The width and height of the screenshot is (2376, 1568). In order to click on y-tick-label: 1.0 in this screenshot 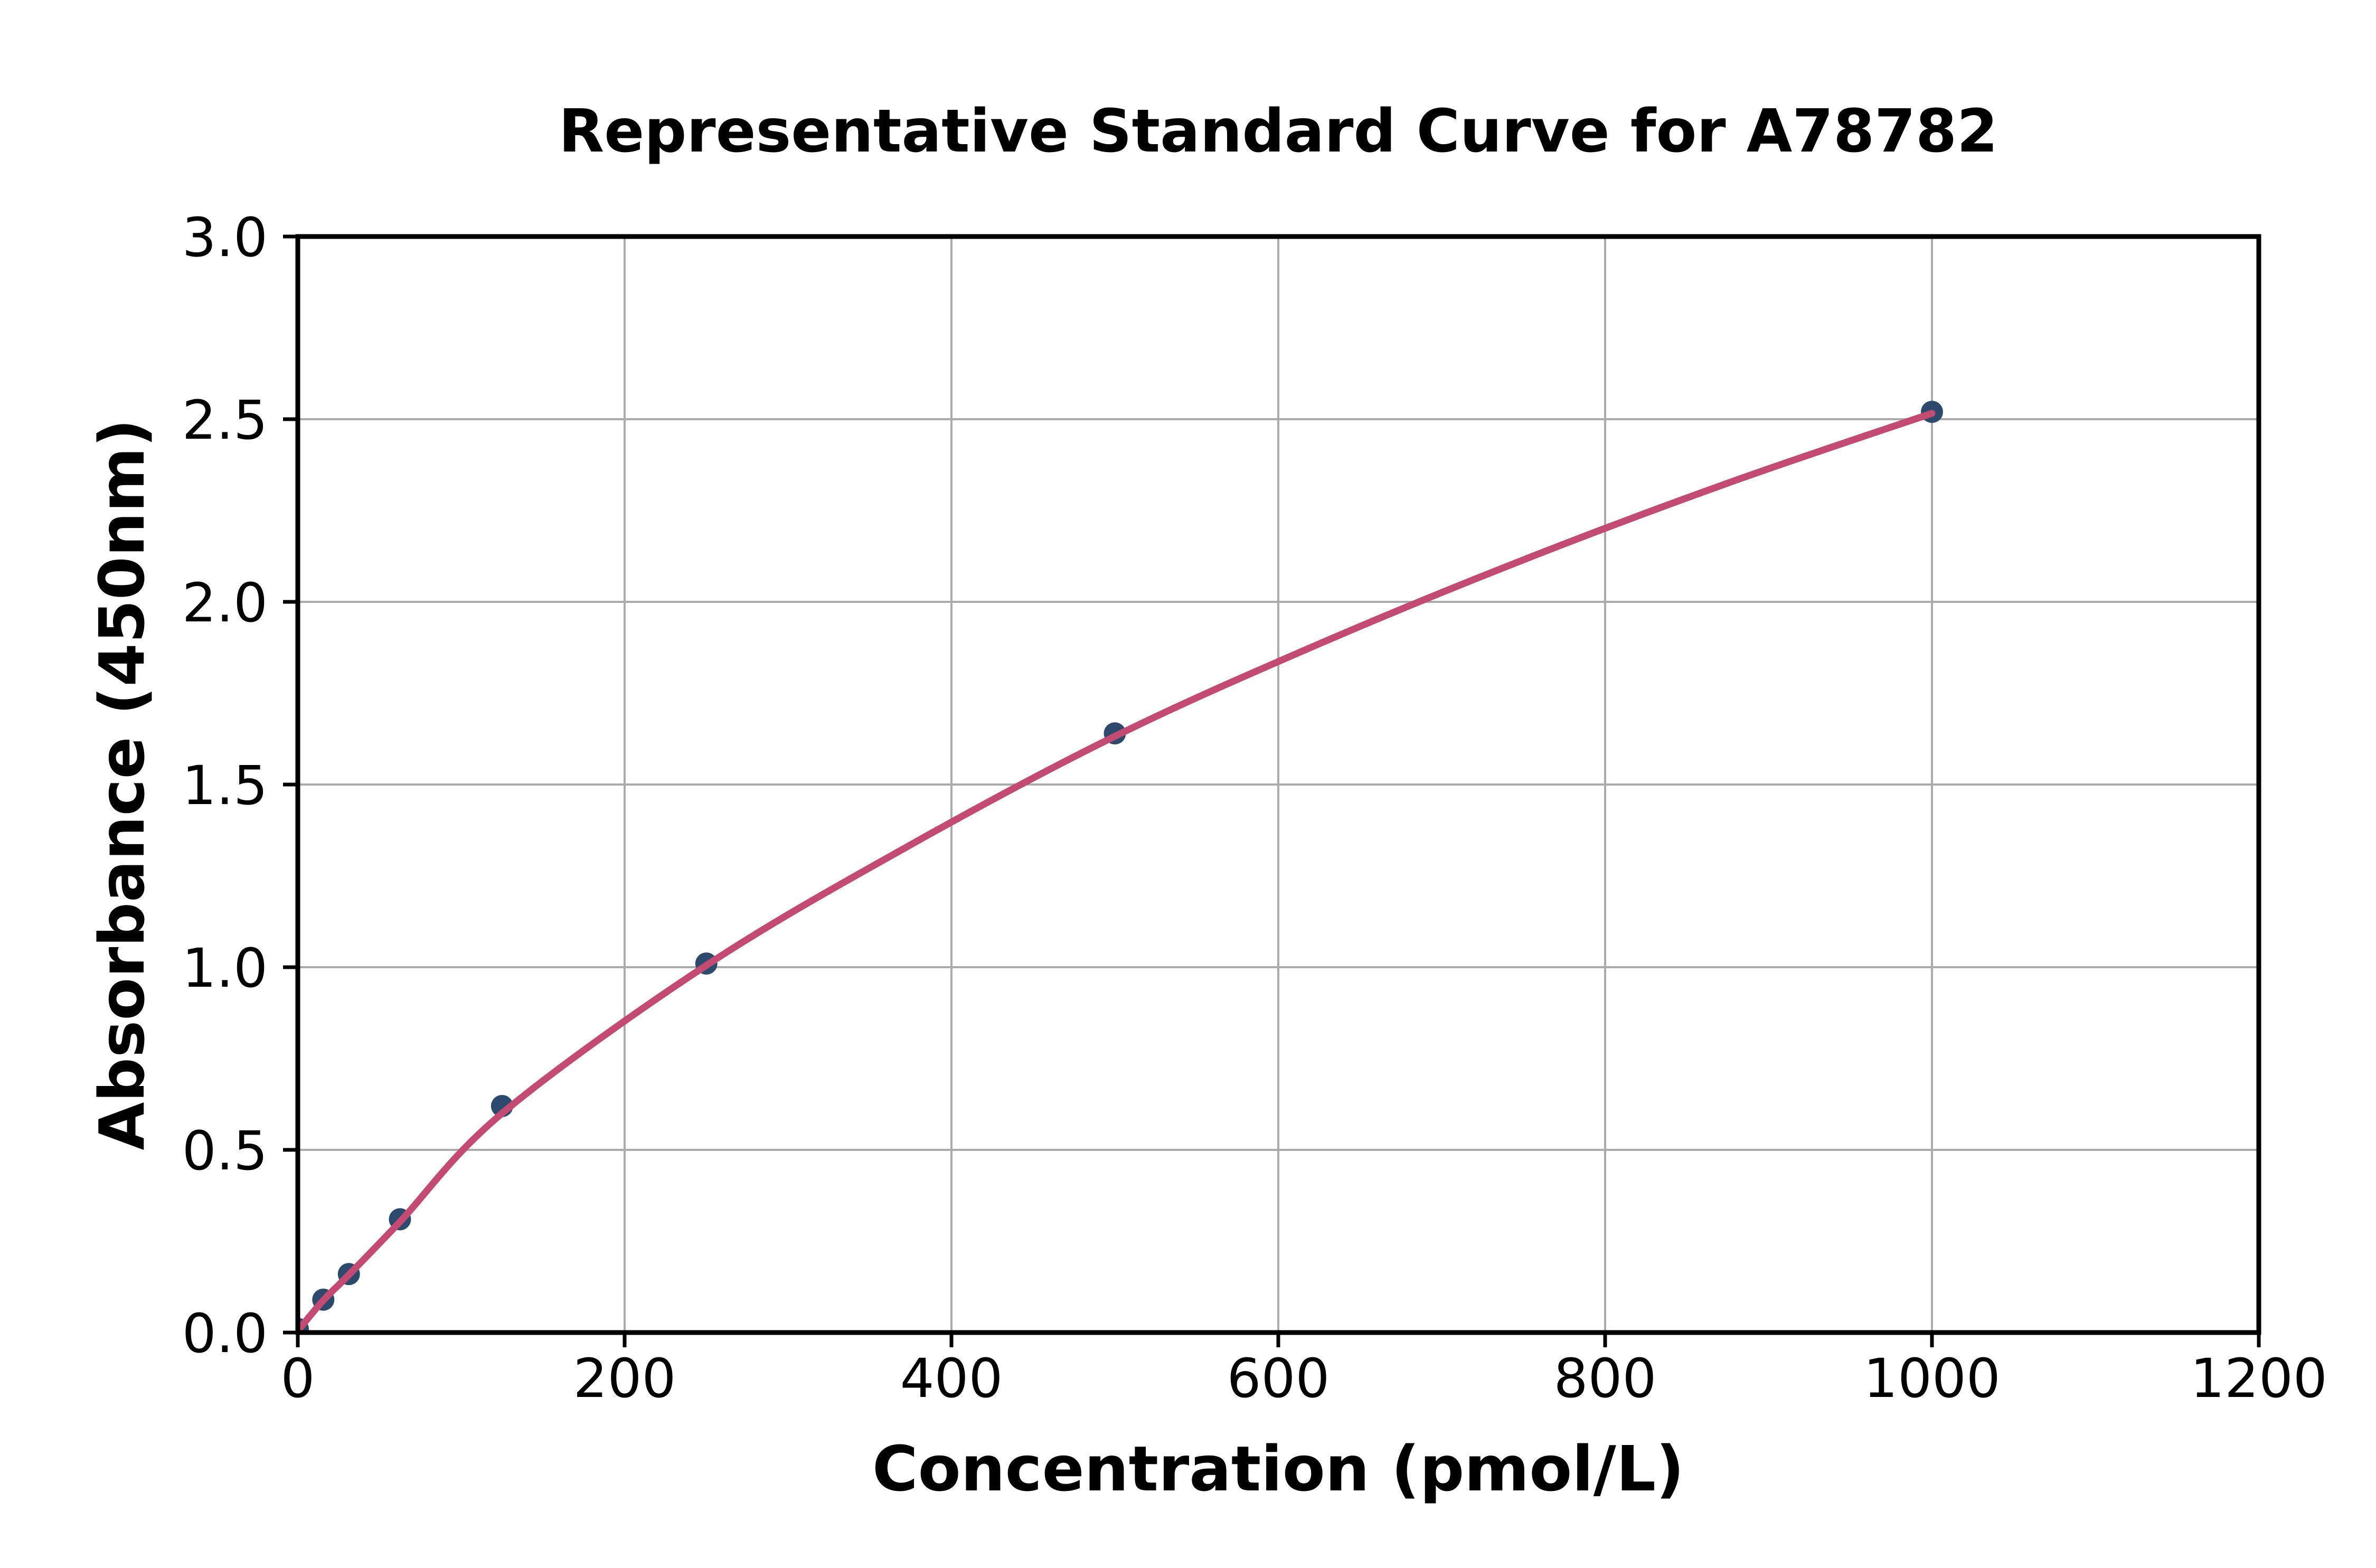, I will do `click(225, 968)`.